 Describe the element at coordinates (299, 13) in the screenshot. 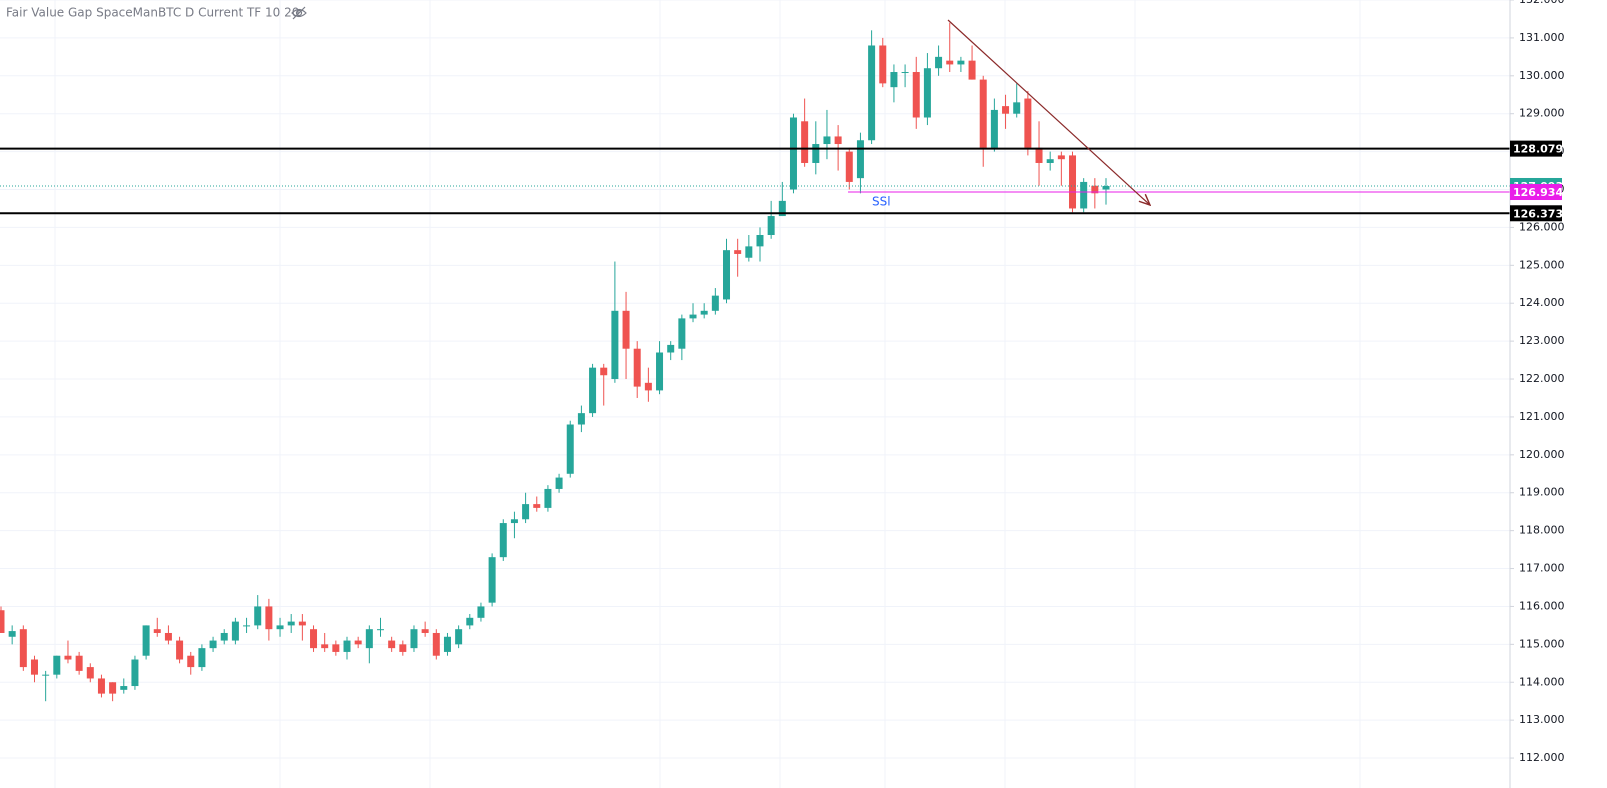

I see `visibility-icon` at that location.